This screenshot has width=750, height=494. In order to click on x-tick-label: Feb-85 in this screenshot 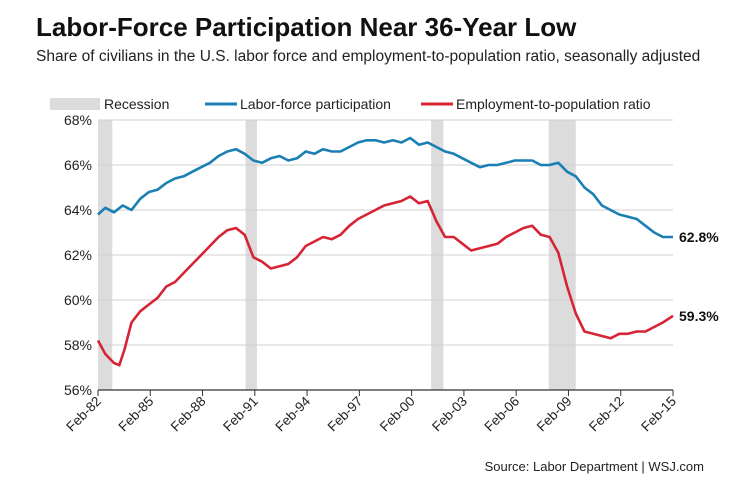, I will do `click(136, 414)`.